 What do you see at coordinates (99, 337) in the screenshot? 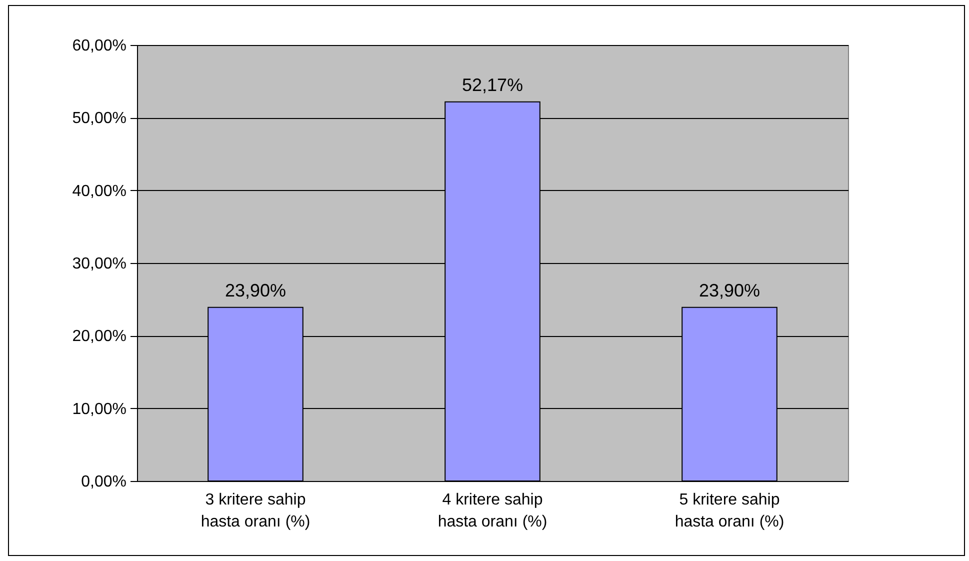
I see `y-tick-label: 20,00%` at bounding box center [99, 337].